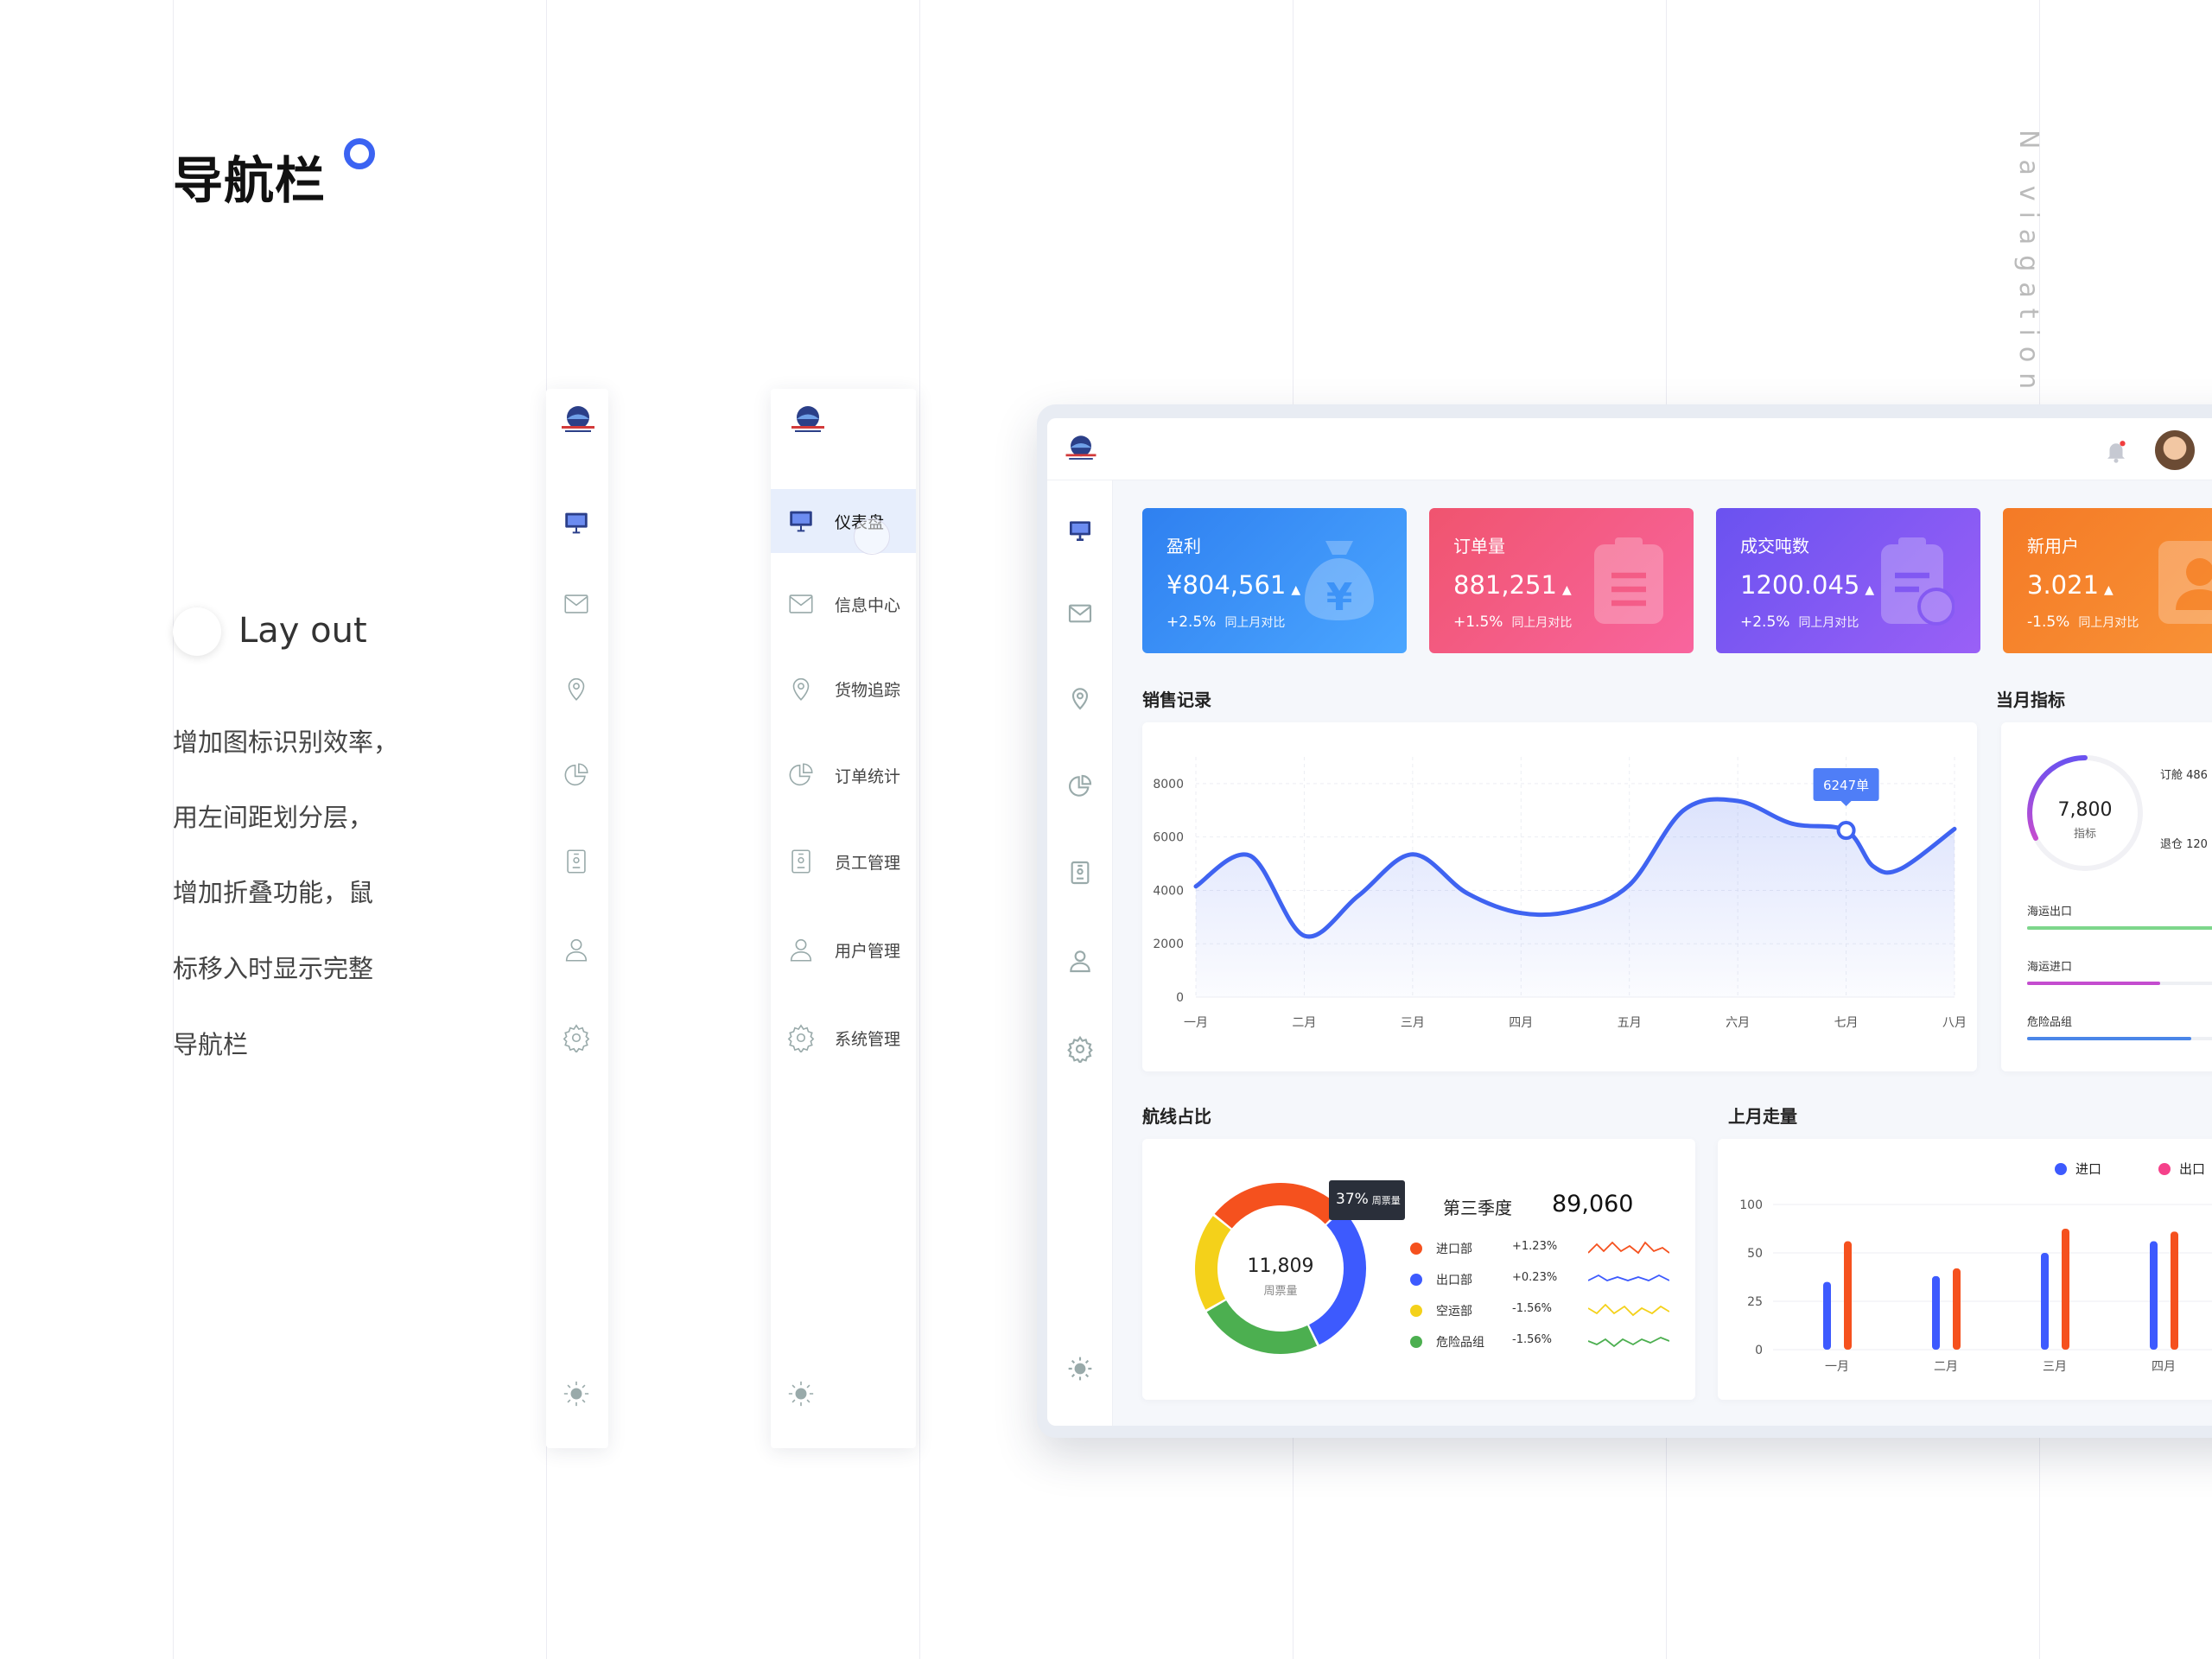  I want to click on stat-card-tonnage: 成交吨数 1200.045 ▲ +2.5% 同上月对比, so click(1848, 580).